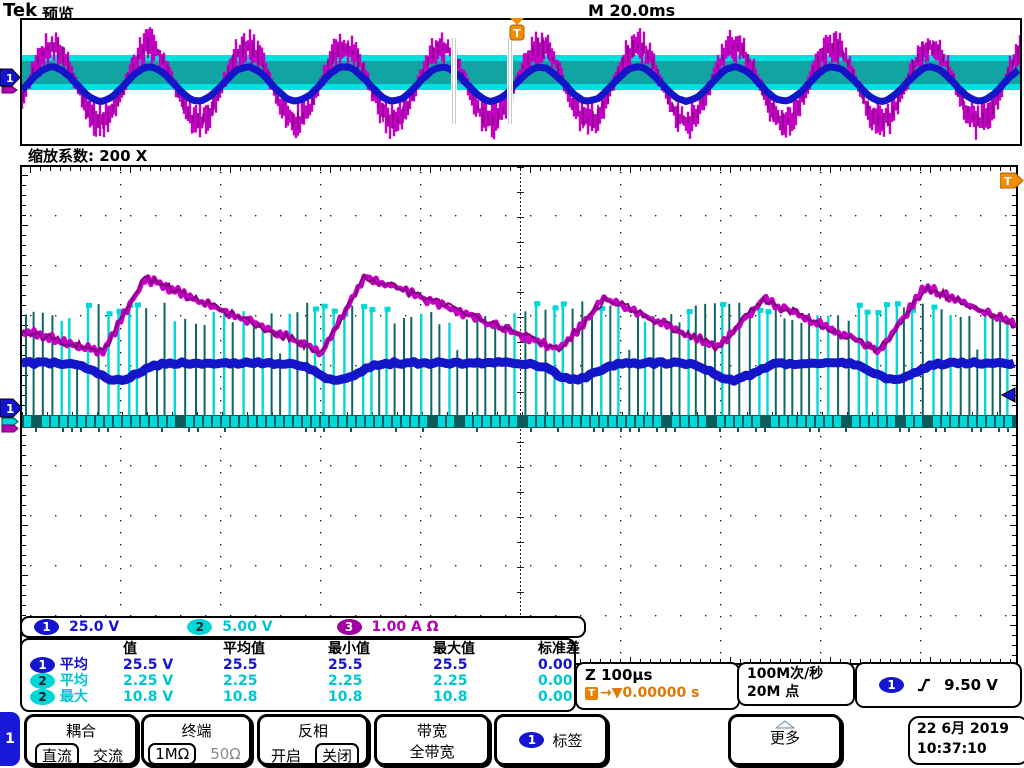 The width and height of the screenshot is (1024, 768). I want to click on channel-readout-bar: 1 25.0 V 2 5.00 V 3 1.00 A Ω, so click(303, 627).